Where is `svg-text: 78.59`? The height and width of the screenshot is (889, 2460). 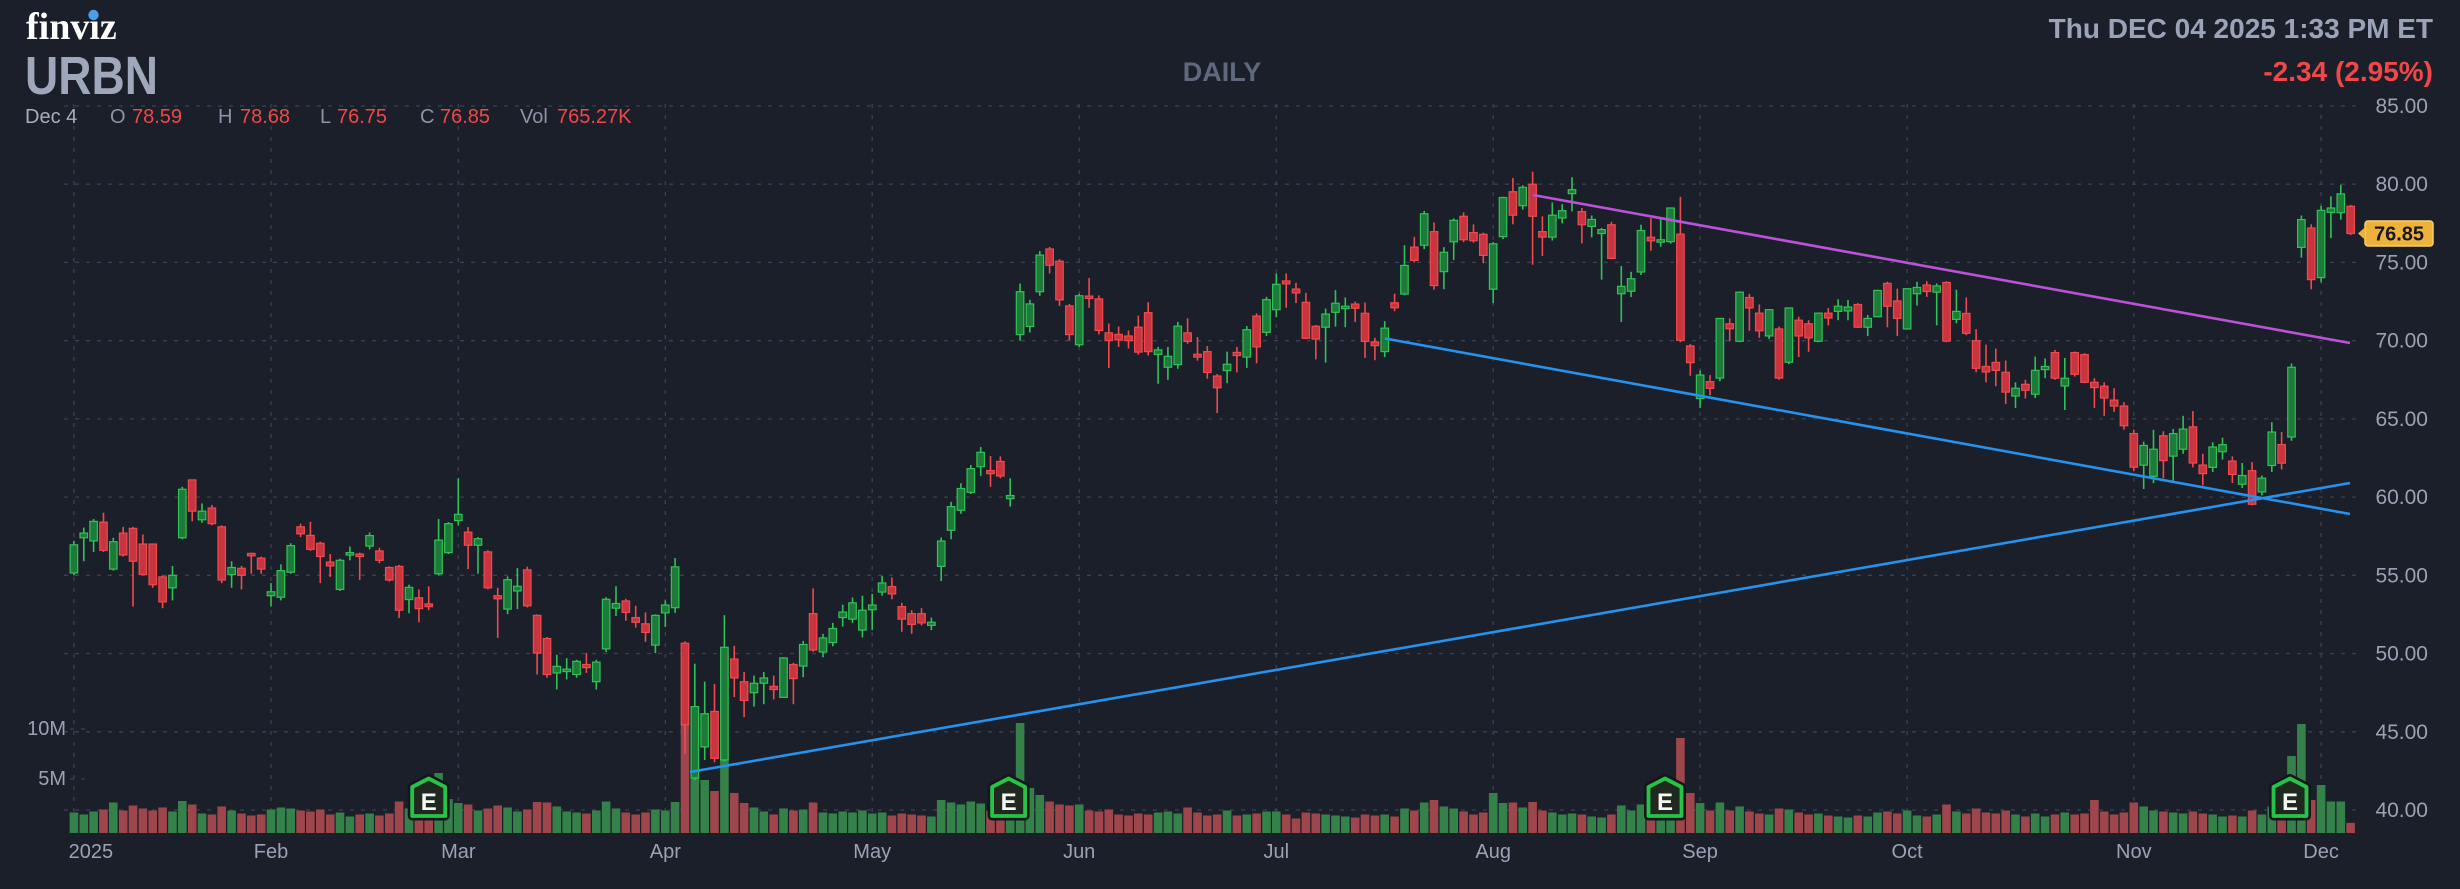 svg-text: 78.59 is located at coordinates (157, 117).